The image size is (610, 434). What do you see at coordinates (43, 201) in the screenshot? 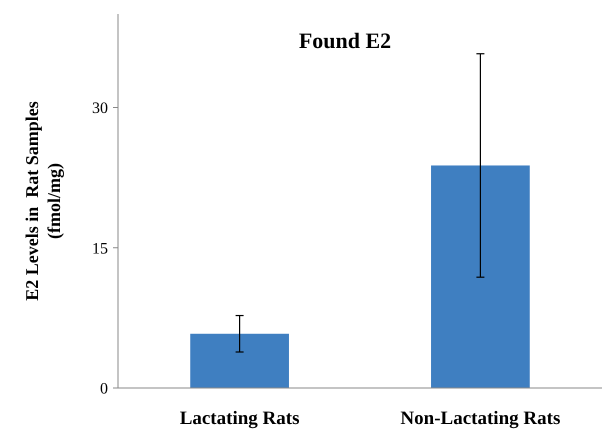
I see `y-axis-title: E2 Levels in Rat Samples (fmol/mg)` at bounding box center [43, 201].